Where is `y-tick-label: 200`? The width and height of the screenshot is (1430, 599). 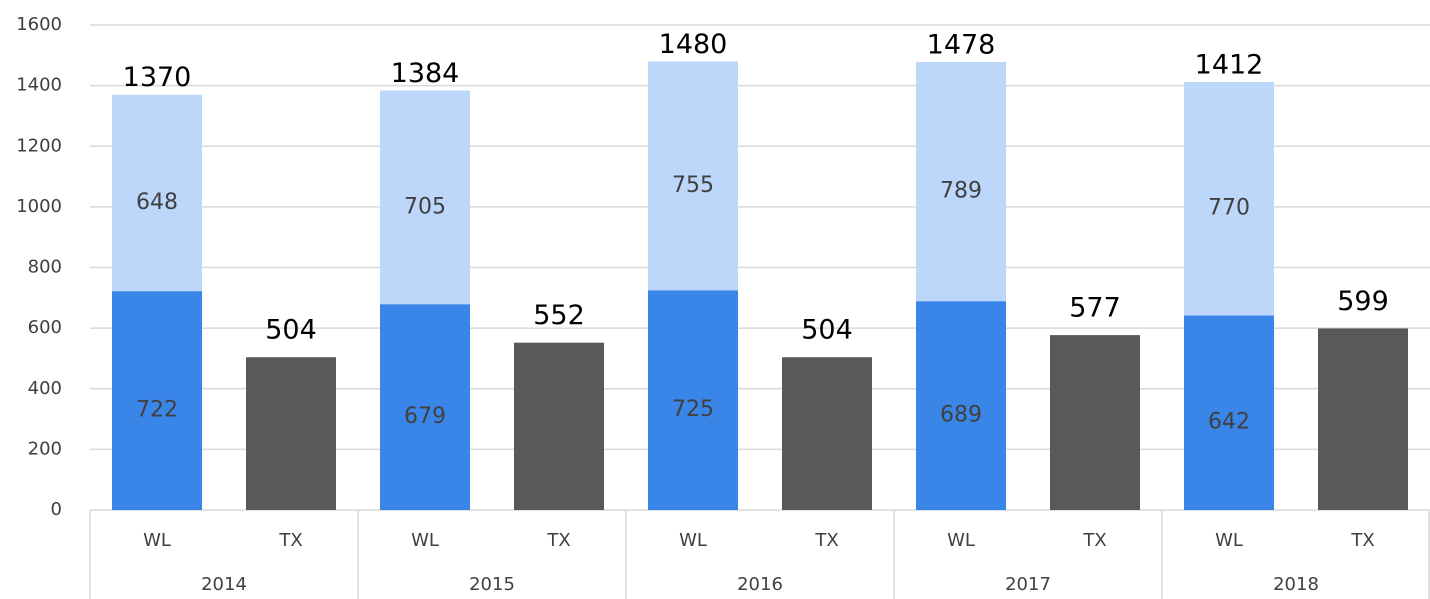 y-tick-label: 200 is located at coordinates (45, 448).